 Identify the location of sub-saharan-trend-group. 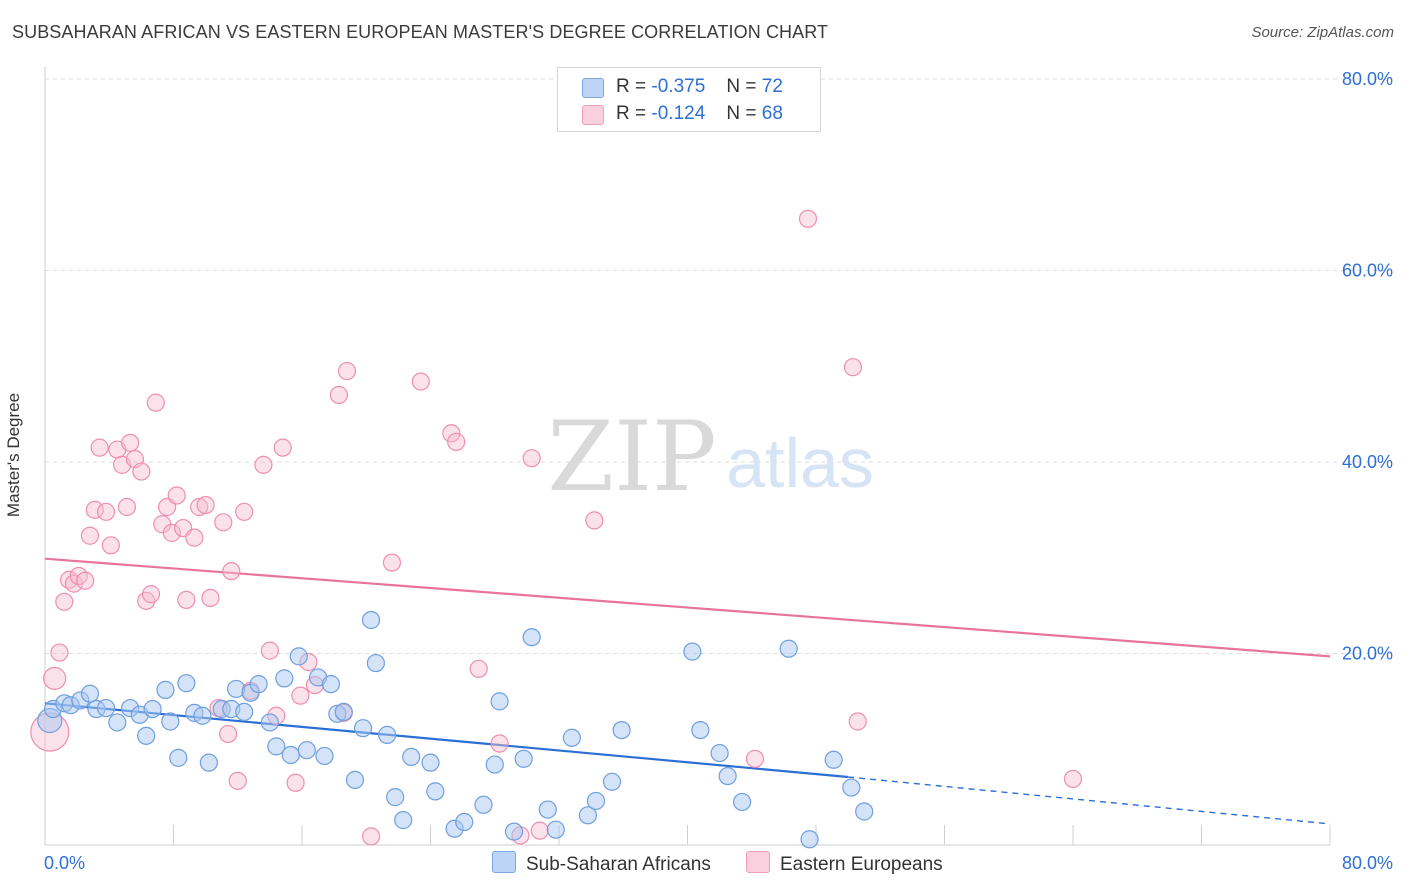
(687, 763).